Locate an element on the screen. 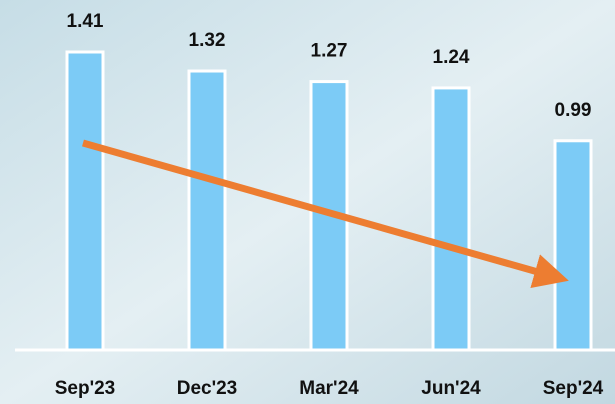  x-tick-label: Mar'24 is located at coordinates (329, 388).